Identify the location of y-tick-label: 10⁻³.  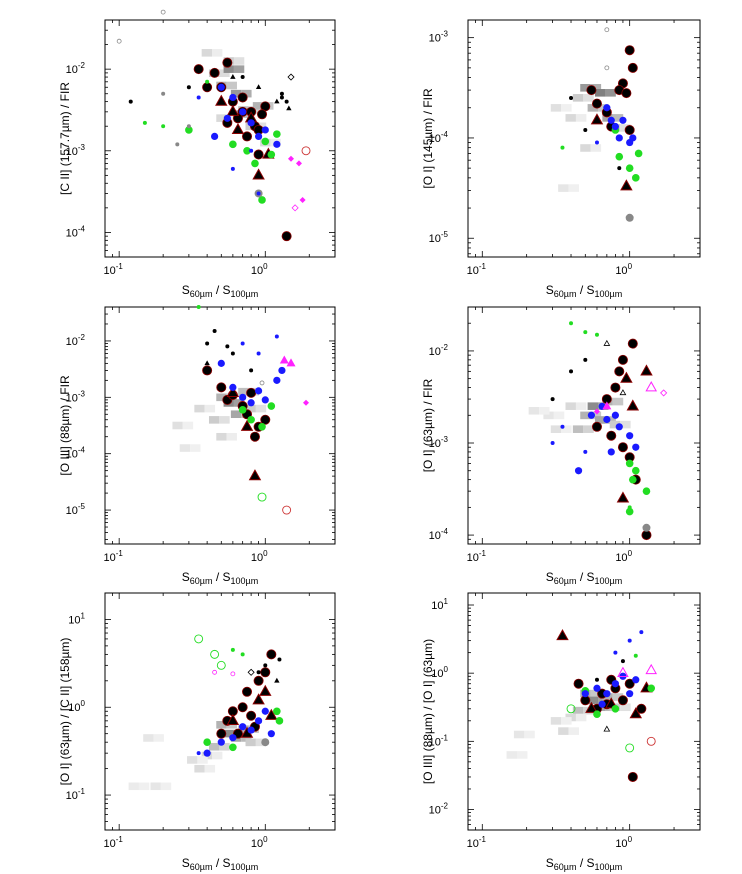
(439, 37).